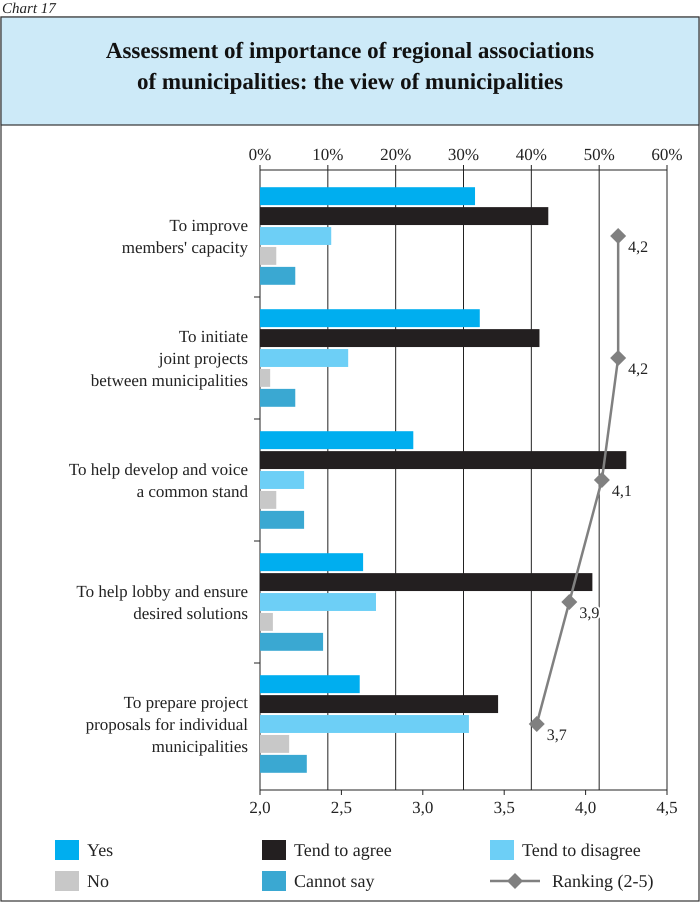 The height and width of the screenshot is (902, 700). What do you see at coordinates (343, 850) in the screenshot?
I see `legend-label: Tend to agree` at bounding box center [343, 850].